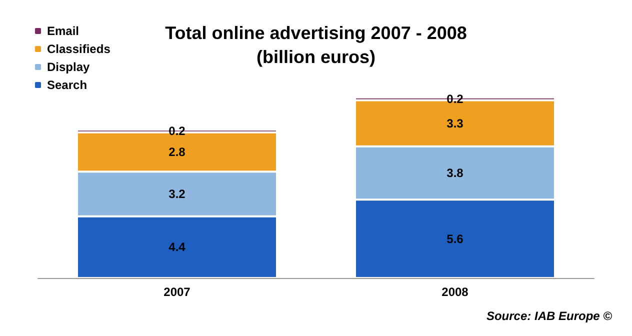  What do you see at coordinates (316, 45) in the screenshot?
I see `chart-title: Total online advertising 2007 - 2008 (billion euros)` at bounding box center [316, 45].